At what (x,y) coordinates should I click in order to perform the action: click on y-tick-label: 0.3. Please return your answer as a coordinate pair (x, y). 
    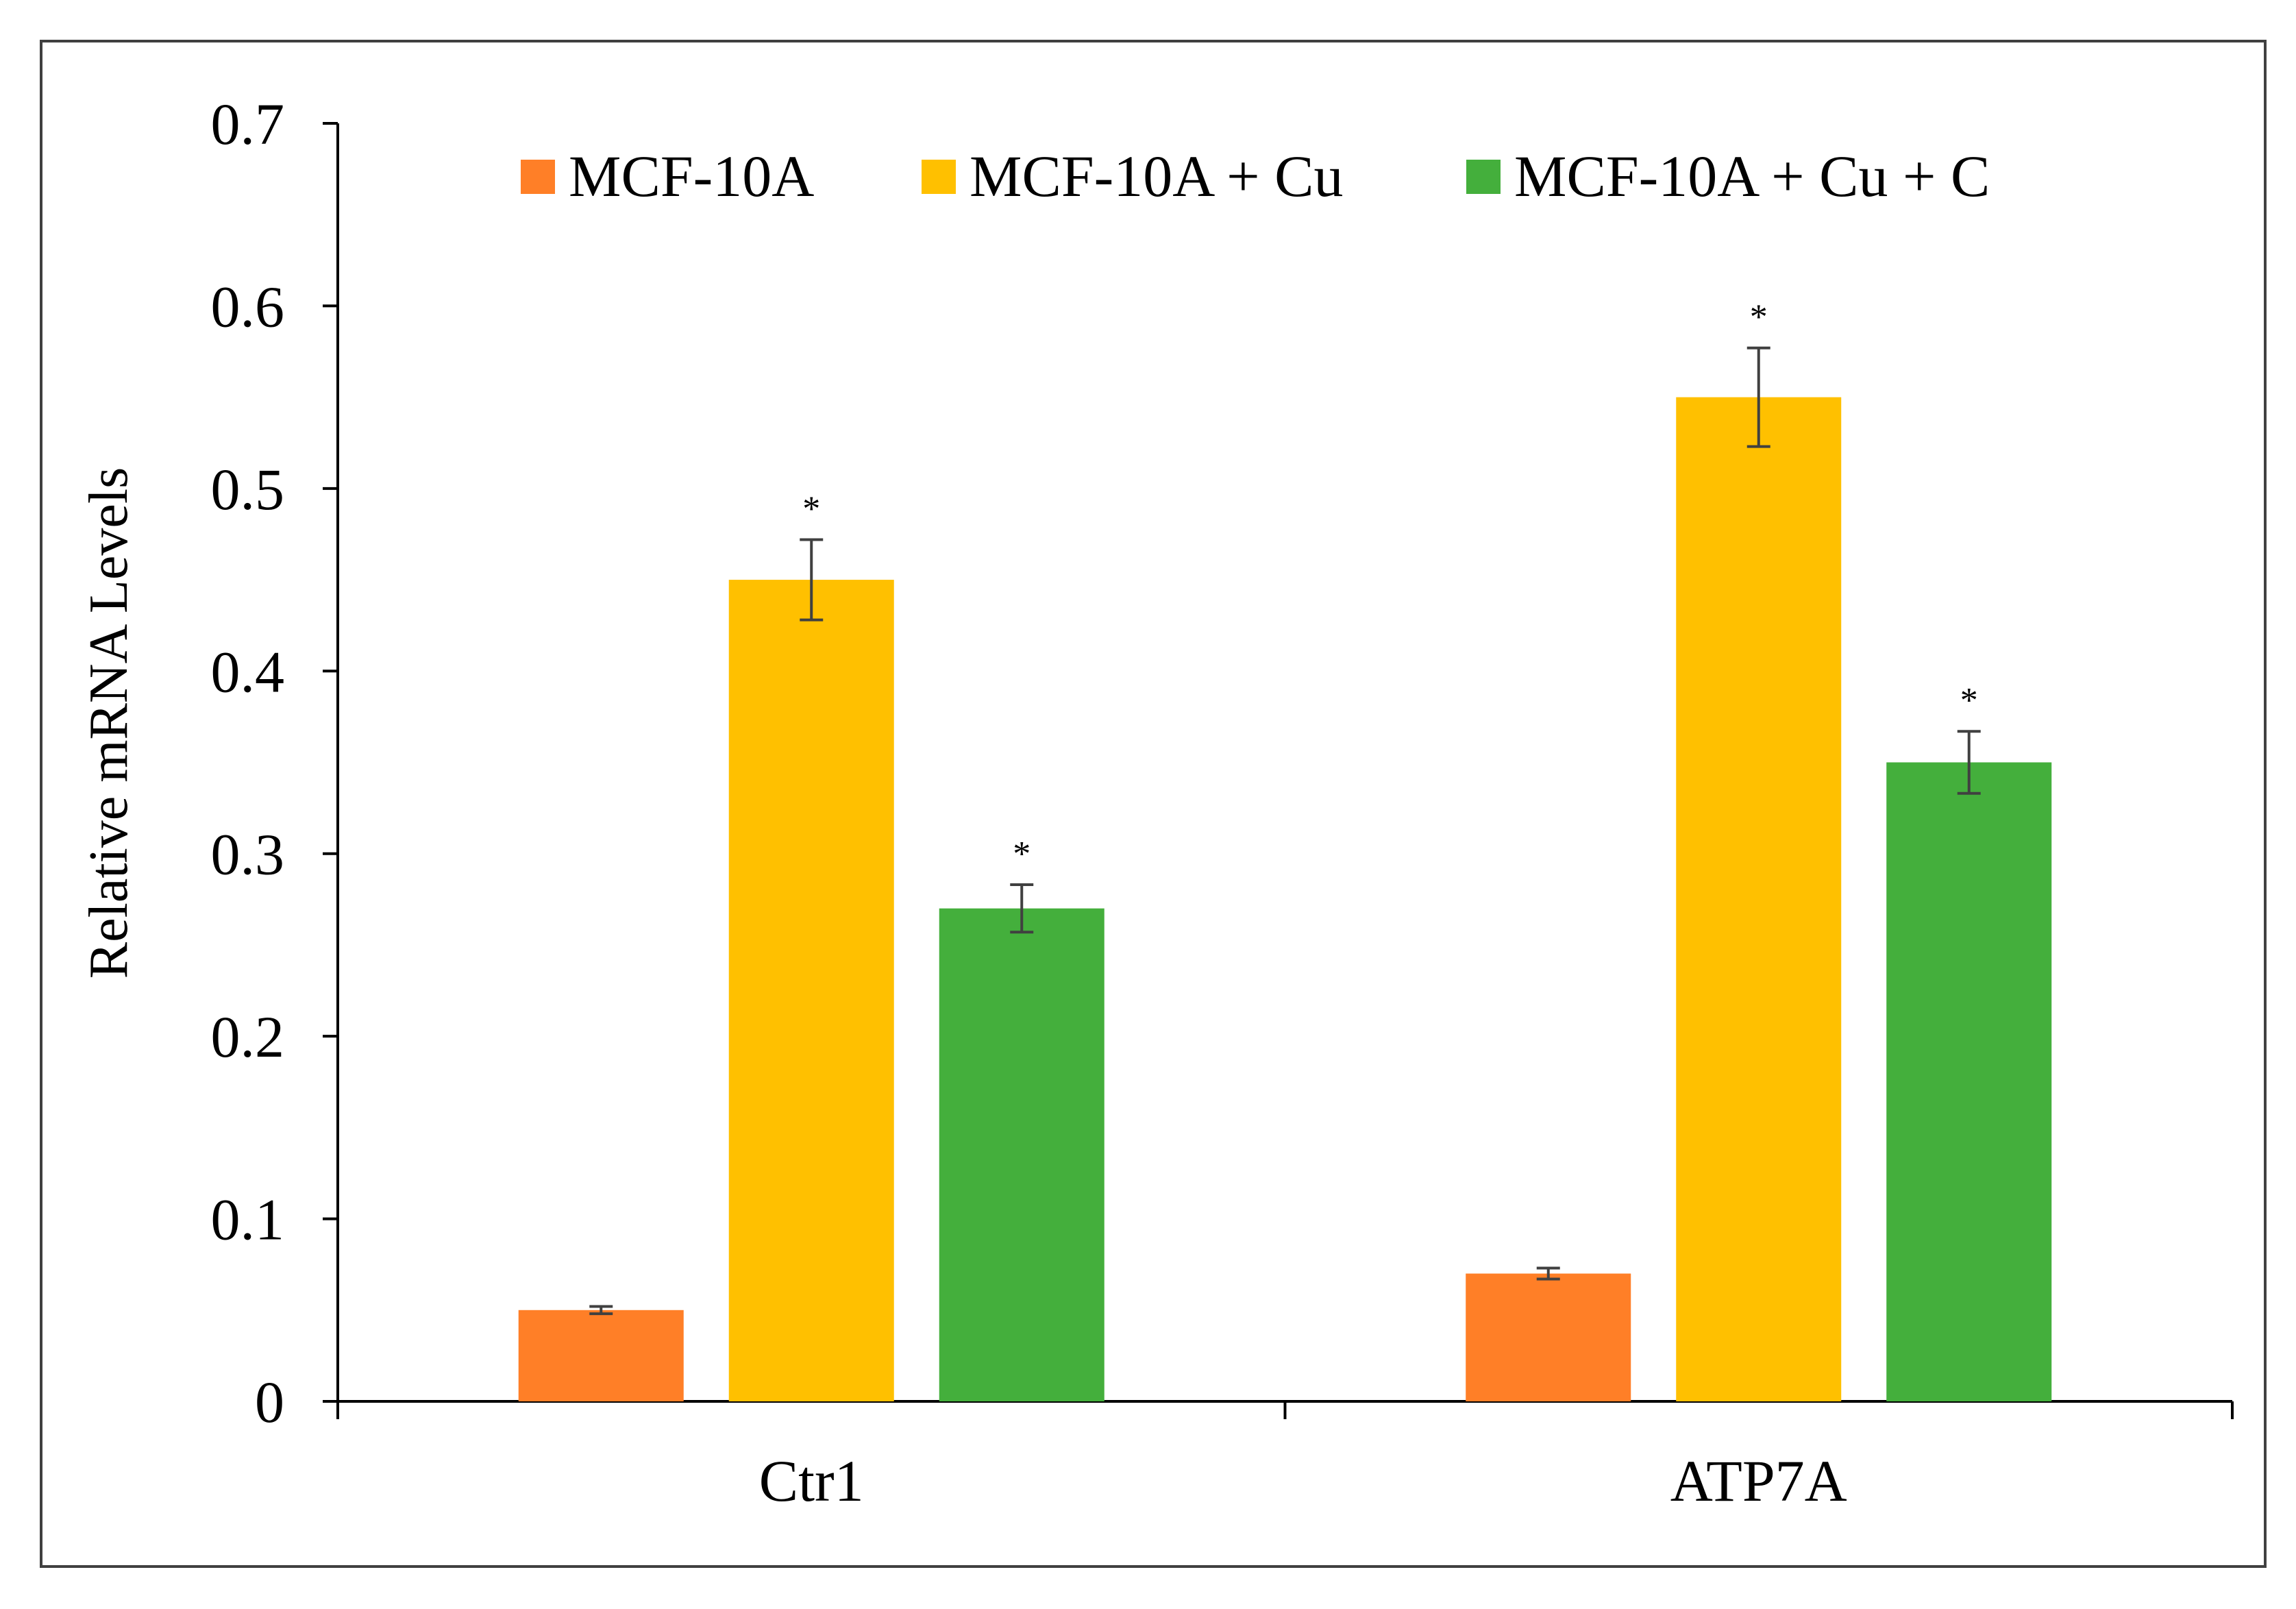
    Looking at the image, I should click on (248, 854).